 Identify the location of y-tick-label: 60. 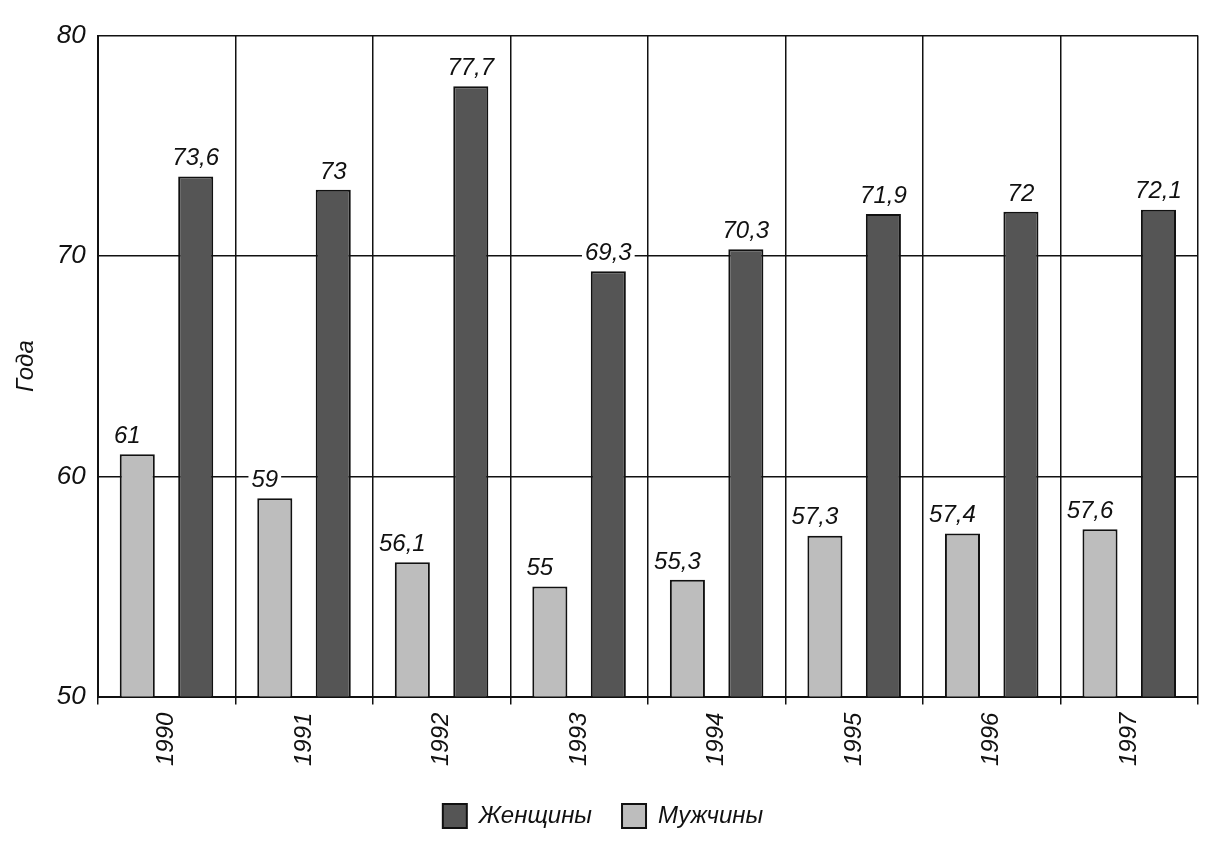
(71, 474).